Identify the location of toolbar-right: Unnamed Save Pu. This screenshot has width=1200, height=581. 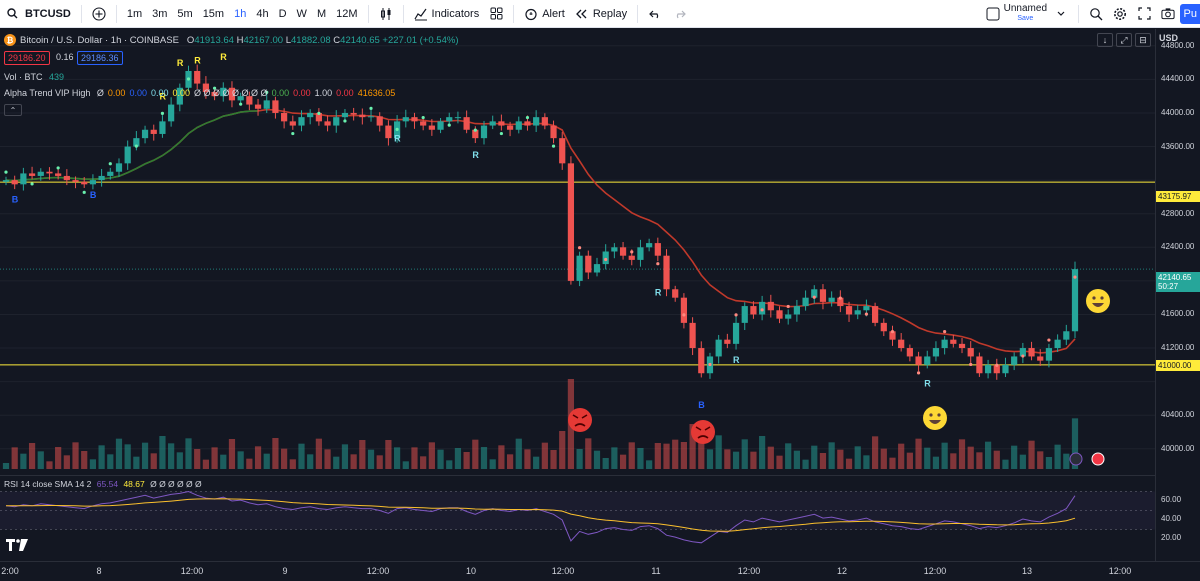
(1090, 14).